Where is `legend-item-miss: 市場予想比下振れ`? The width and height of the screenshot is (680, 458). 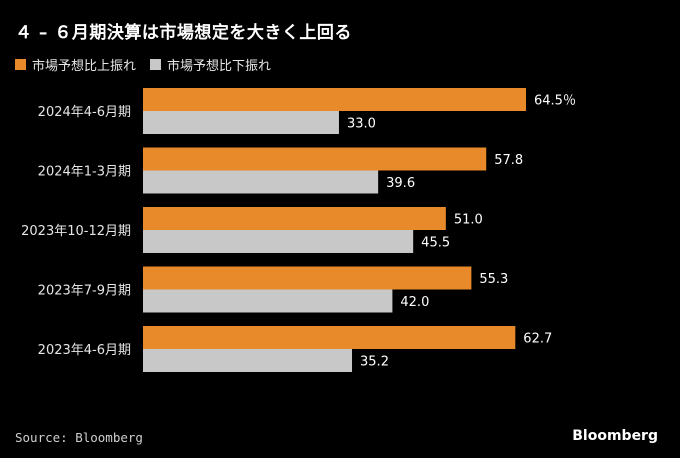 legend-item-miss: 市場予想比下振れ is located at coordinates (210, 64).